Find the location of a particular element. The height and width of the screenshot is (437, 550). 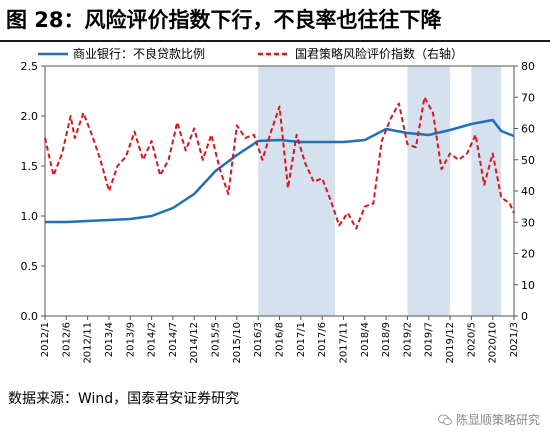

x-tick-label: 2013/9 is located at coordinates (130, 339).